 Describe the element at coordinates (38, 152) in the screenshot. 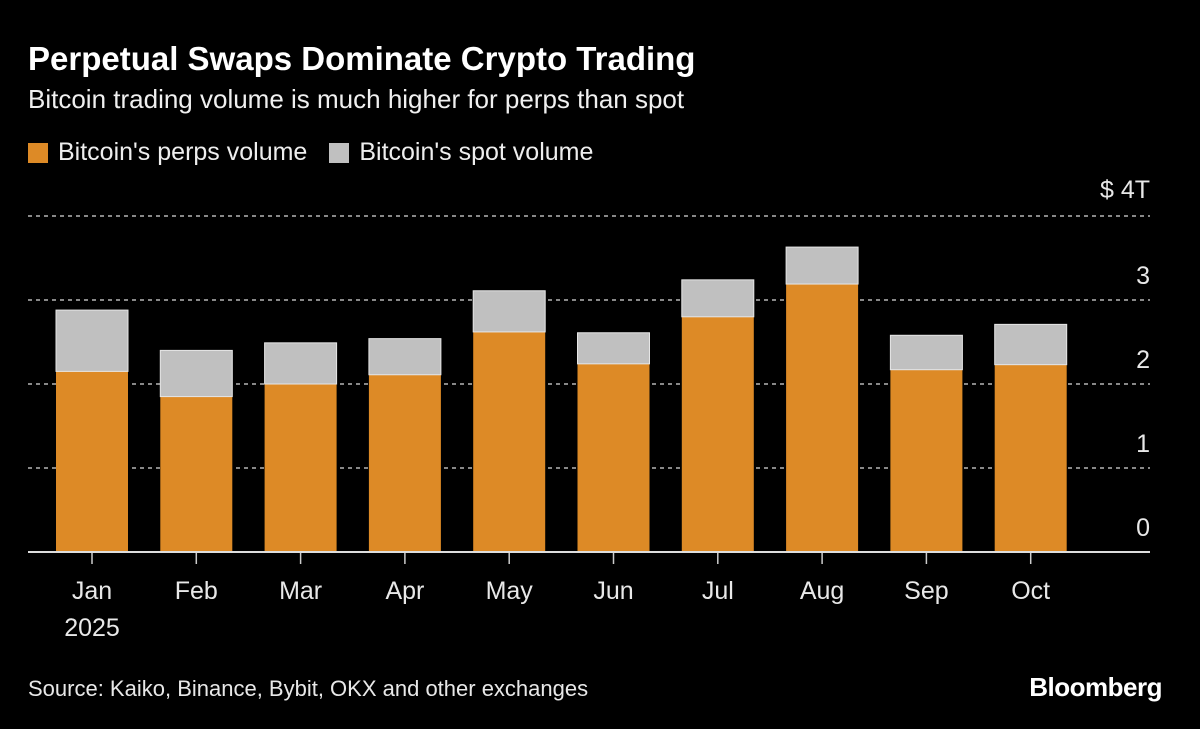

I see `legend-swatch-perps` at that location.